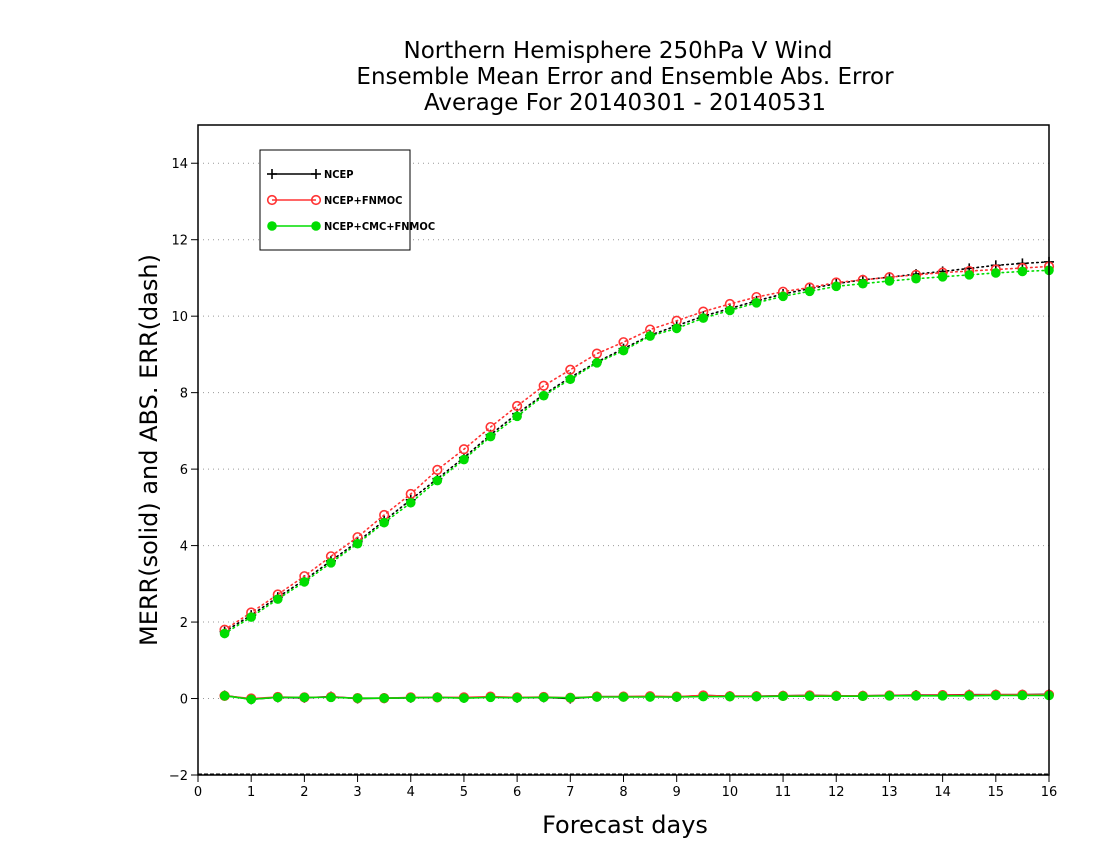 The image size is (1100, 850). What do you see at coordinates (339, 174) in the screenshot?
I see `legend-label: NCEP` at bounding box center [339, 174].